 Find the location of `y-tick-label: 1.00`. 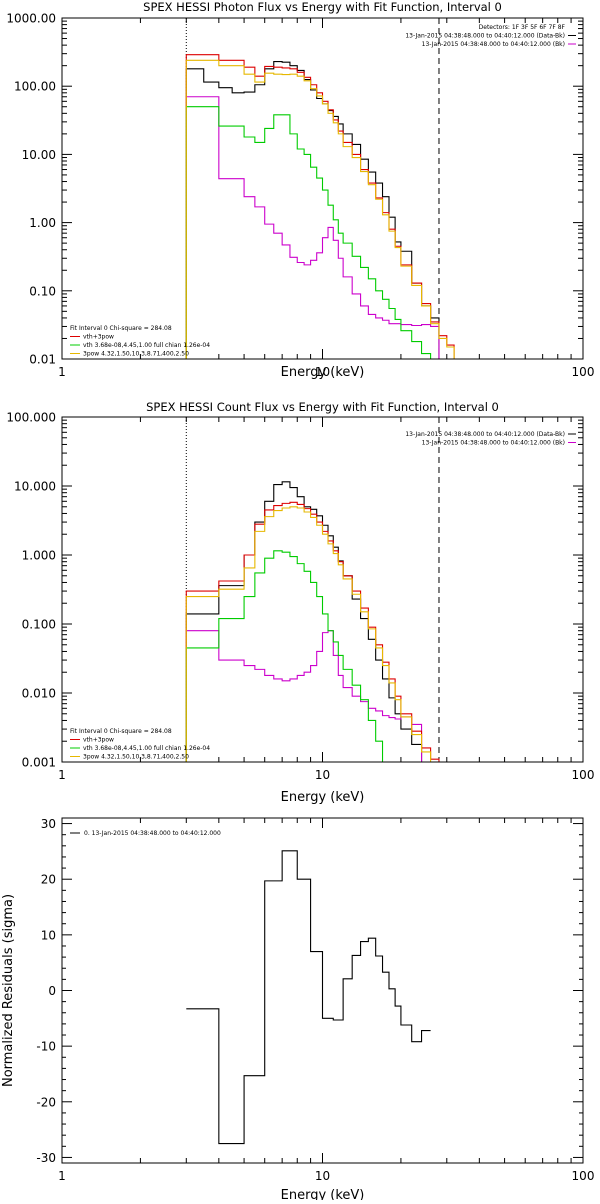

y-tick-label: 1.00 is located at coordinates (42, 223).